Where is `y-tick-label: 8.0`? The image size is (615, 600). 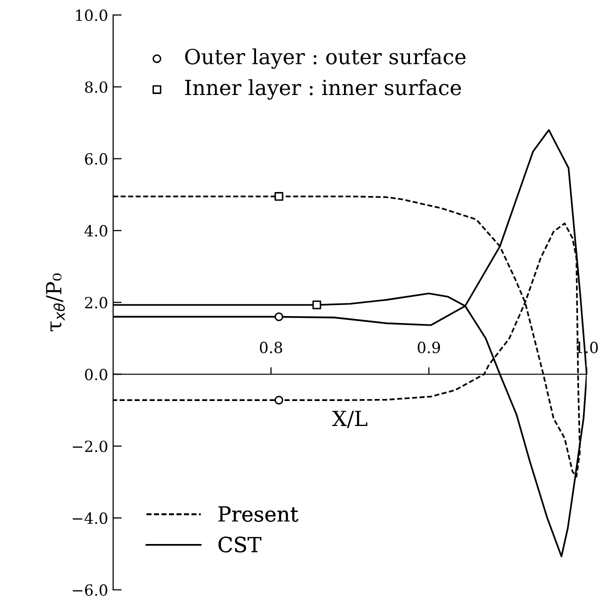
y-tick-label: 8.0 is located at coordinates (96, 87).